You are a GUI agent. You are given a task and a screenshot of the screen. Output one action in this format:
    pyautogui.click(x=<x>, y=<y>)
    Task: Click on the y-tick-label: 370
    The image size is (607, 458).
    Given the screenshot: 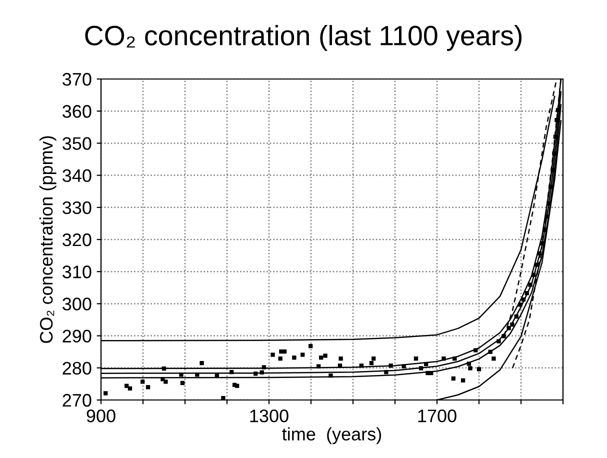 What is the action you would take?
    pyautogui.click(x=77, y=79)
    